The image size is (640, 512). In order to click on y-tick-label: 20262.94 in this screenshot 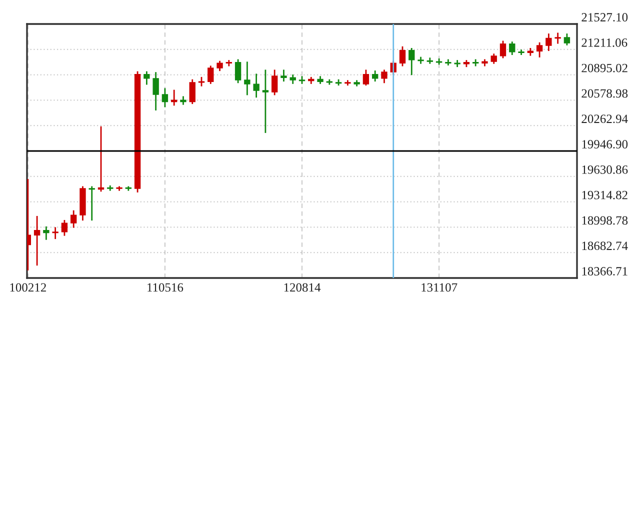, I will do `click(605, 119)`.